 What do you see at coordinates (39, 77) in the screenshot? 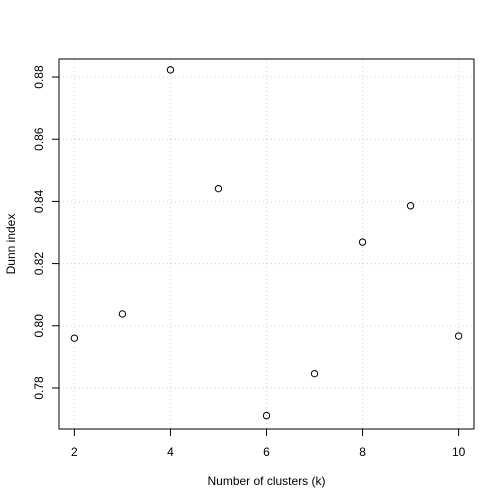
I see `y-tick-label: 0.88` at bounding box center [39, 77].